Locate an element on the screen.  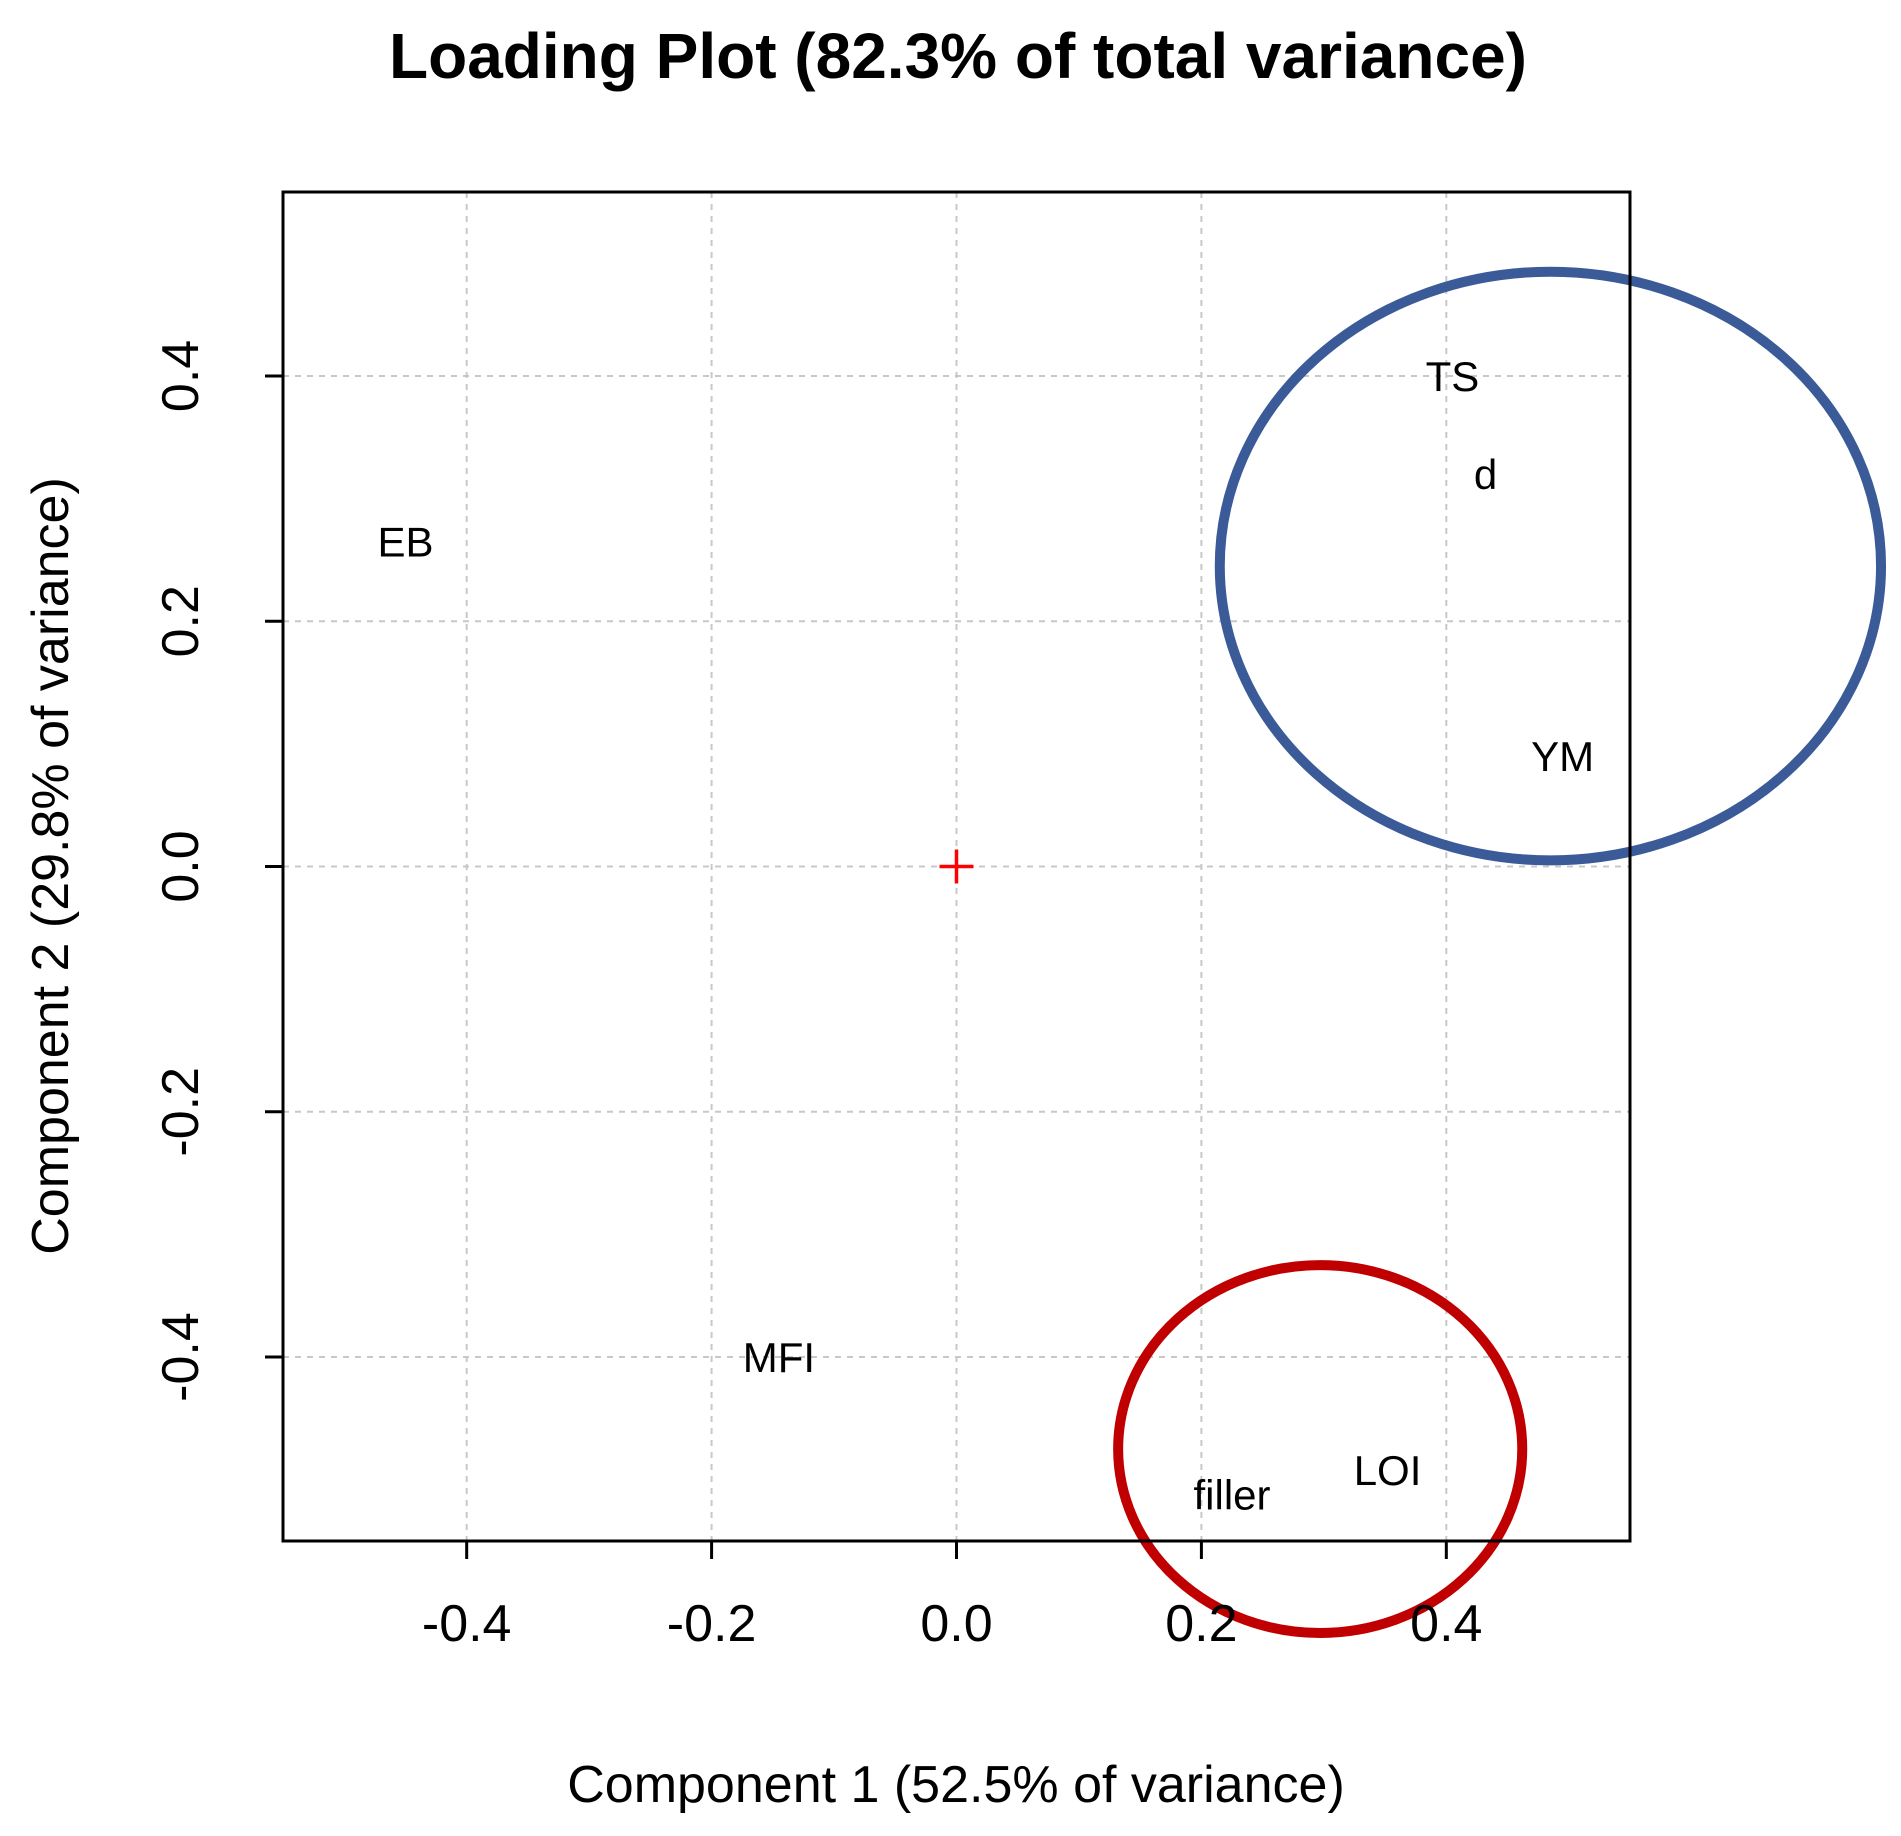
y-axis-title: Component 2 (29.8% of variance) is located at coordinates (51, 866).